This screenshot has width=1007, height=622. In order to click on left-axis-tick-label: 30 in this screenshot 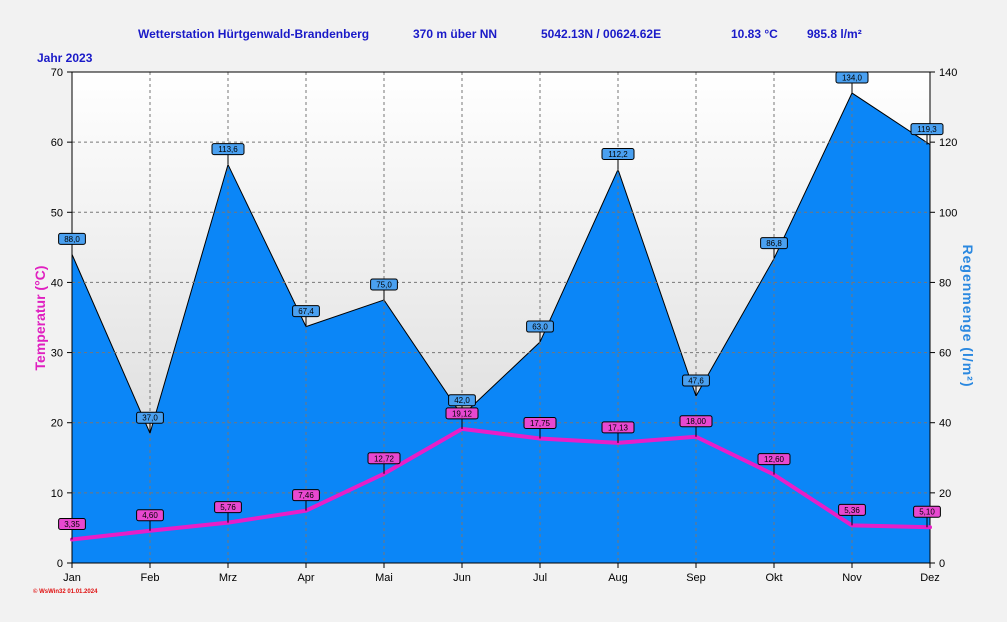, I will do `click(57, 354)`.